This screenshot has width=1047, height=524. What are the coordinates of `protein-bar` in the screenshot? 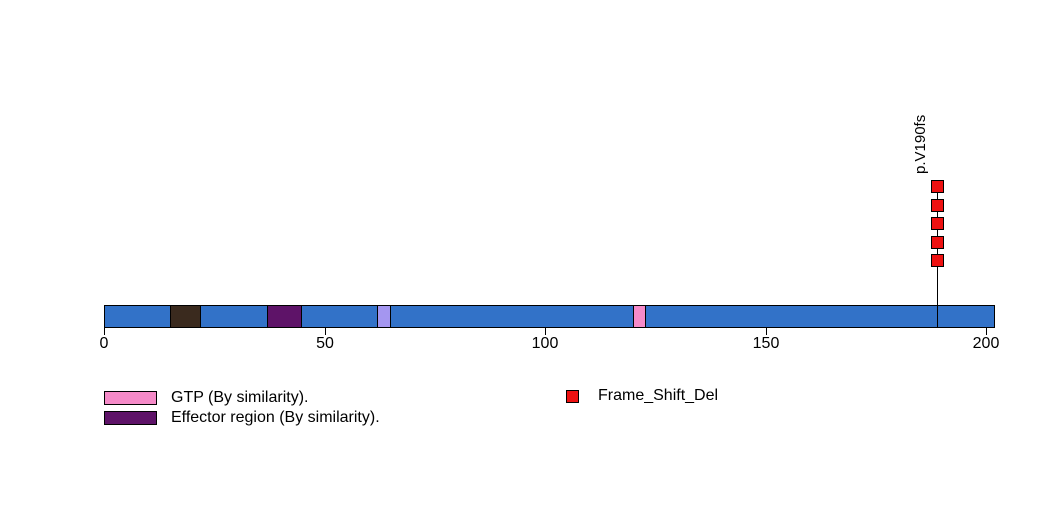 It's located at (549, 316).